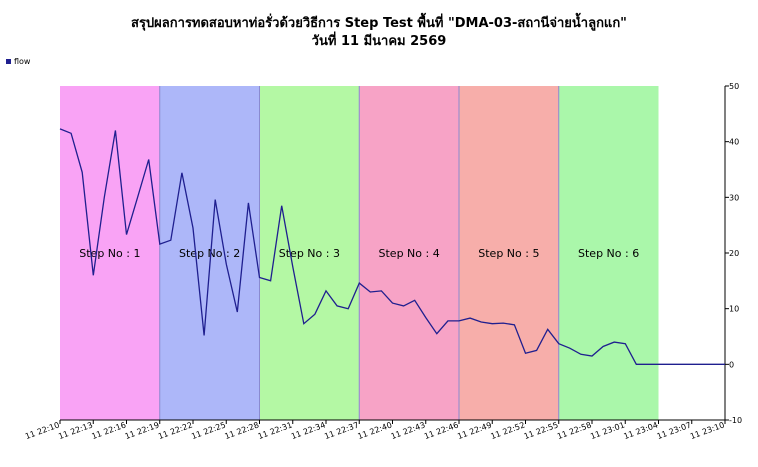 The image size is (758, 467). What do you see at coordinates (734, 142) in the screenshot?
I see `y-tick-label-1: 40` at bounding box center [734, 142].